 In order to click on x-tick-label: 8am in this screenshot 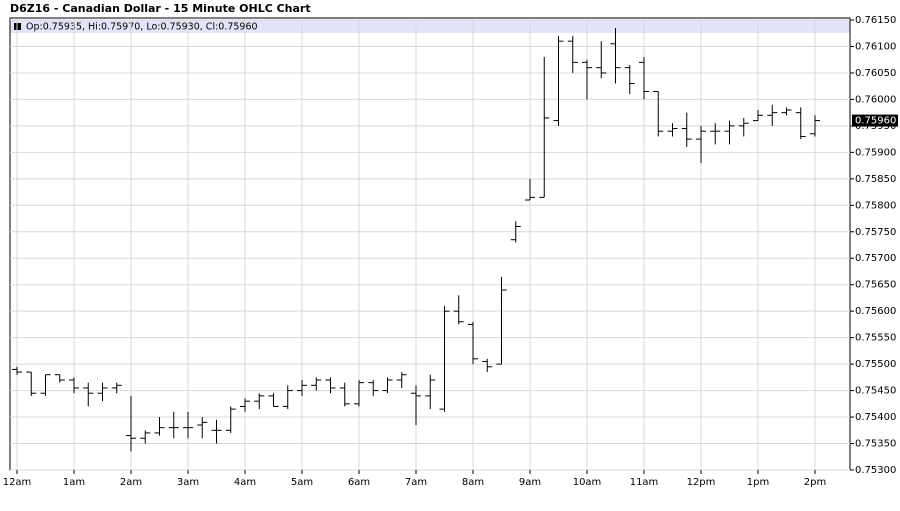, I will do `click(473, 482)`.